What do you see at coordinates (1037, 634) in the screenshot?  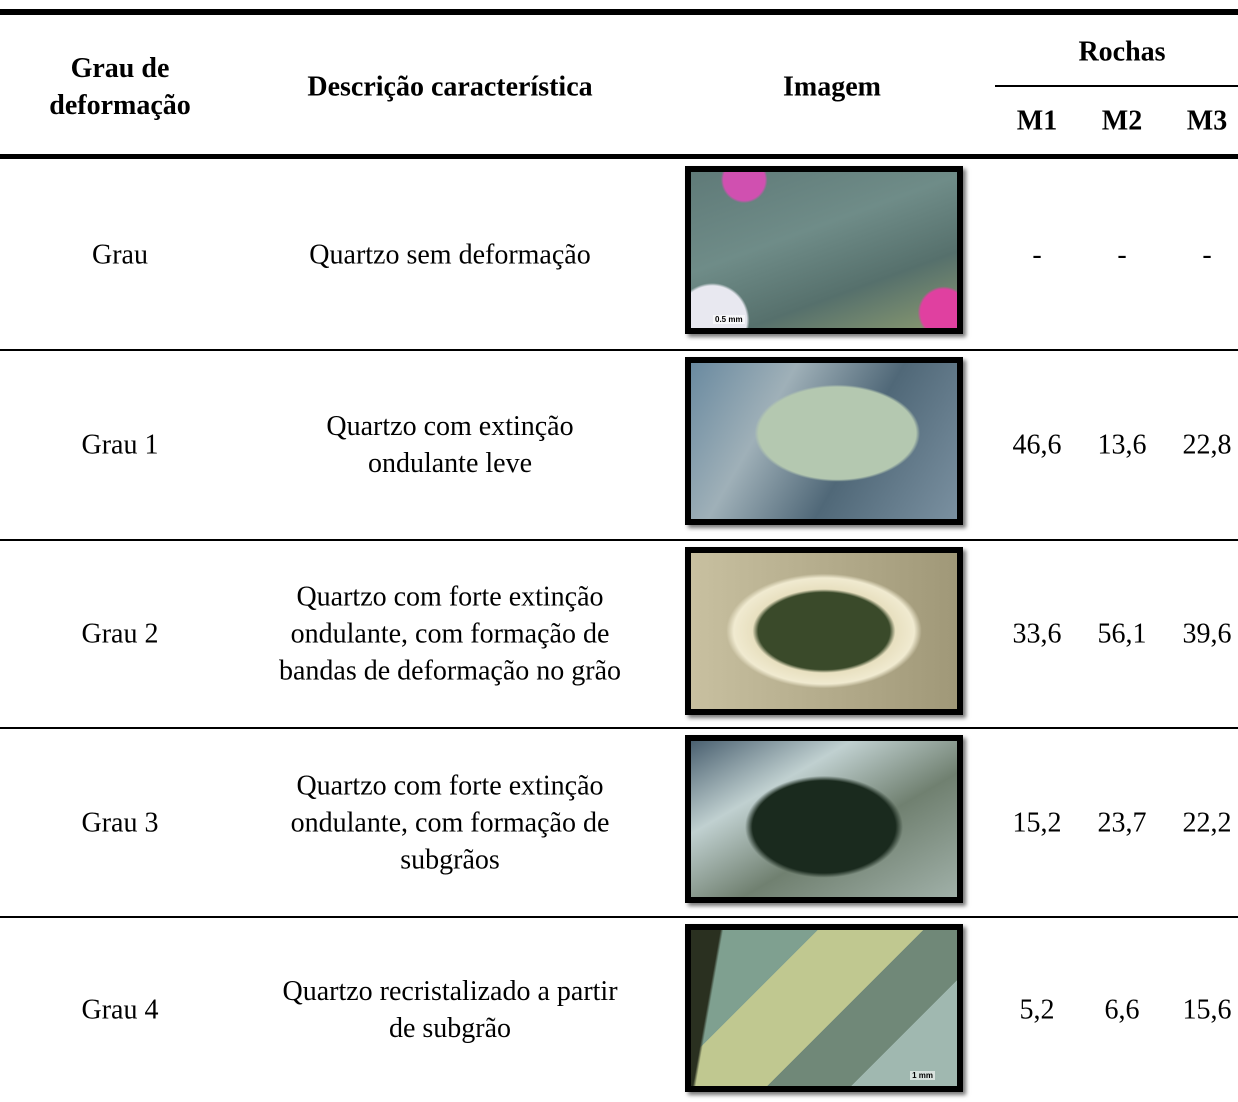 I see `value: 33,6` at bounding box center [1037, 634].